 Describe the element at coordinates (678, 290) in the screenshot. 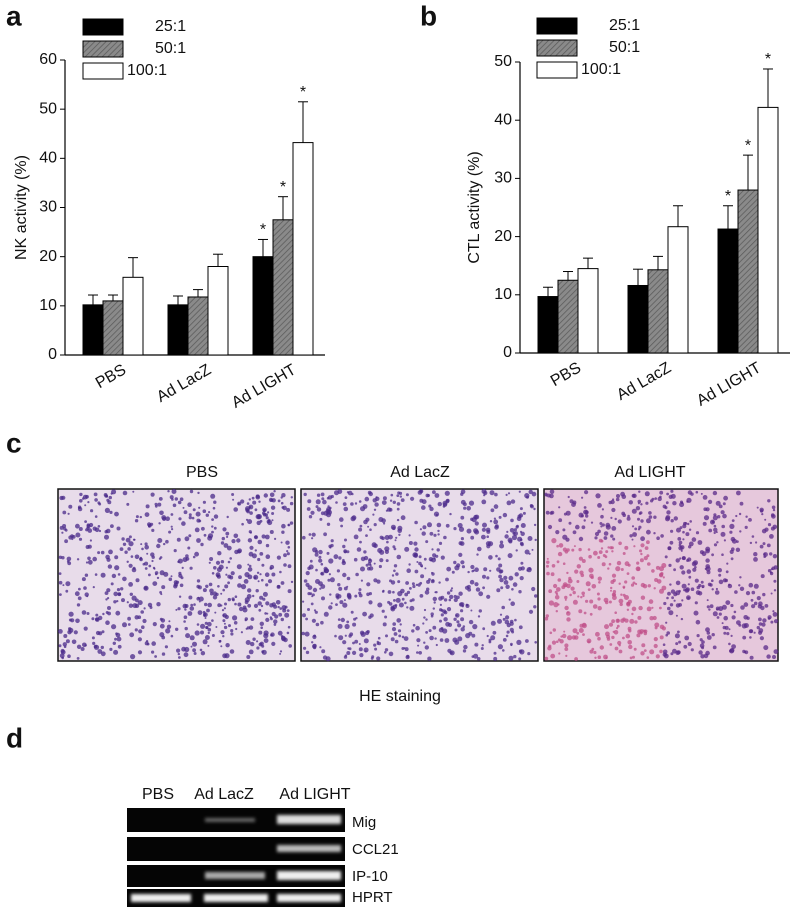

I see `bar` at that location.